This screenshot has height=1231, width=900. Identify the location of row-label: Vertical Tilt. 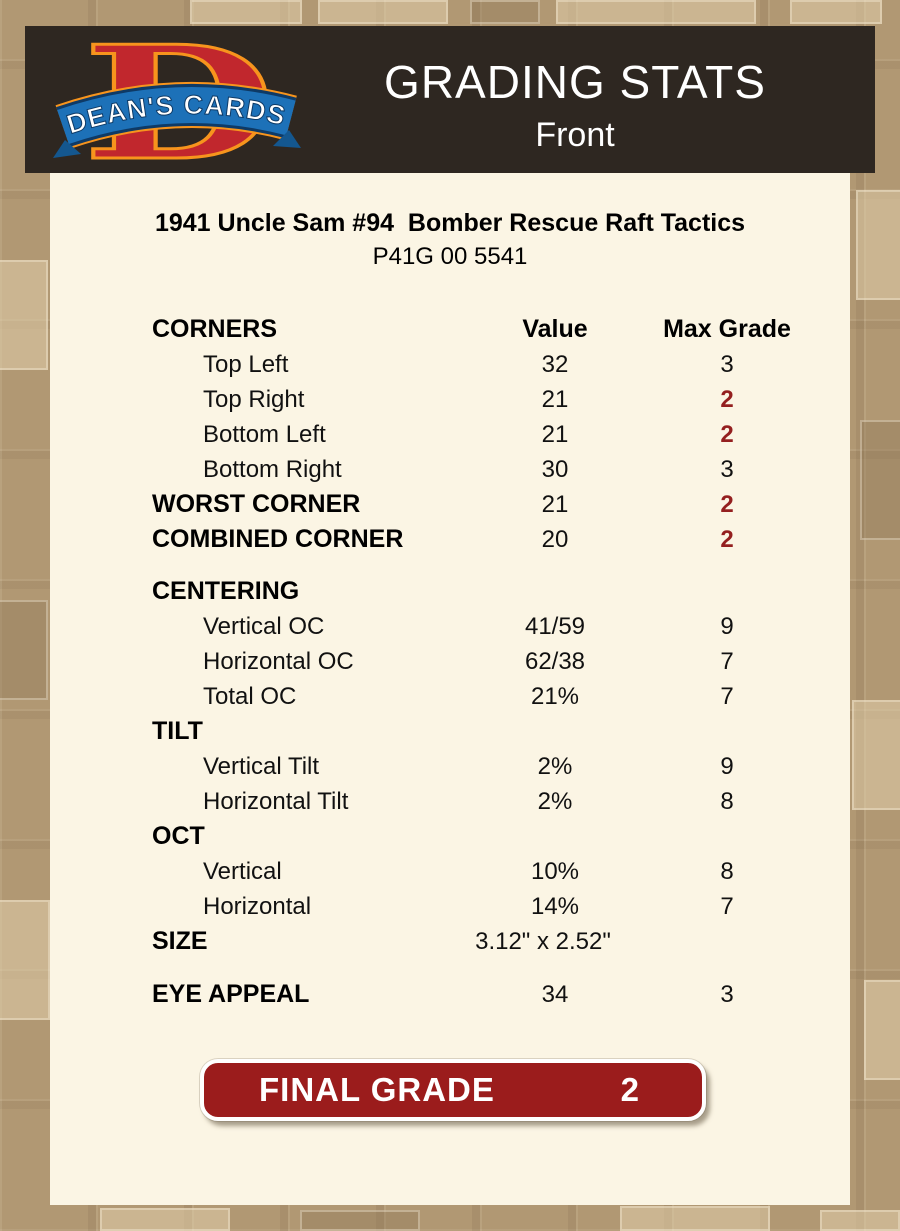
(261, 766).